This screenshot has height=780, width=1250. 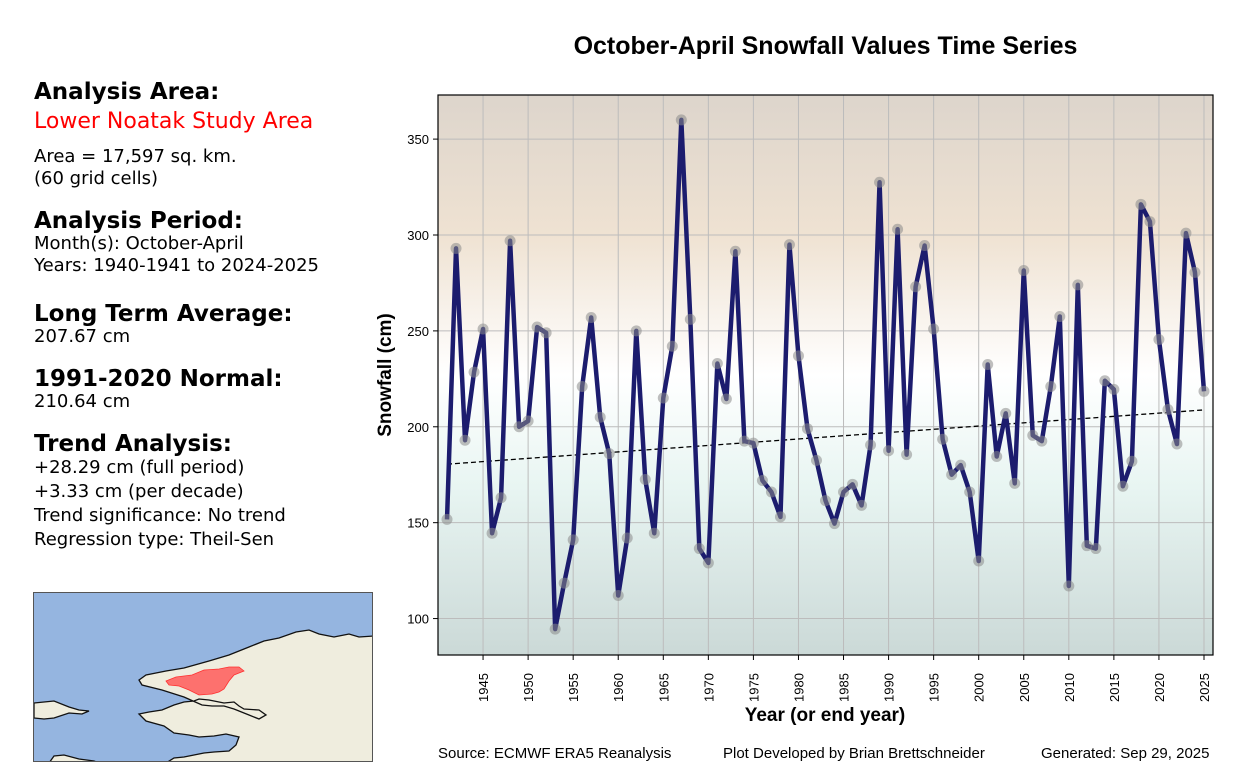 What do you see at coordinates (163, 314) in the screenshot?
I see `lta-heading: Long Term Average:` at bounding box center [163, 314].